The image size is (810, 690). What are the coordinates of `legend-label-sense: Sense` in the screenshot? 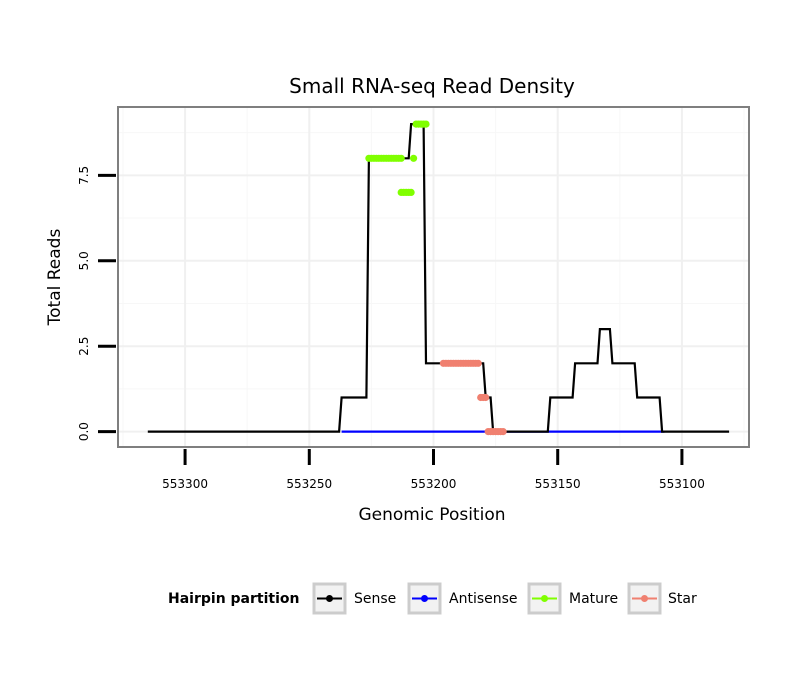 It's located at (375, 599).